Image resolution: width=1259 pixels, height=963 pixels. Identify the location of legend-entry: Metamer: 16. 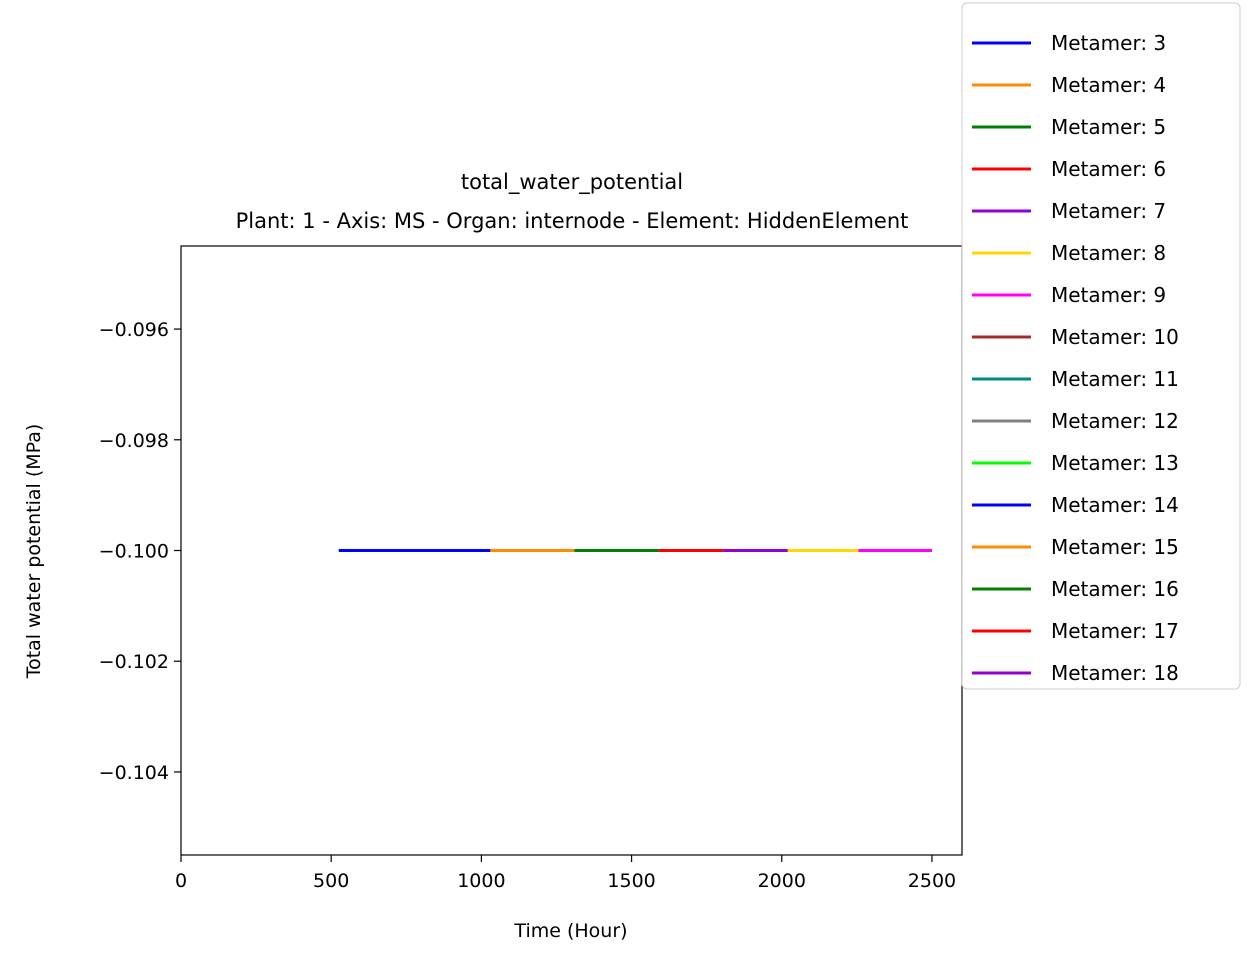
(1115, 589).